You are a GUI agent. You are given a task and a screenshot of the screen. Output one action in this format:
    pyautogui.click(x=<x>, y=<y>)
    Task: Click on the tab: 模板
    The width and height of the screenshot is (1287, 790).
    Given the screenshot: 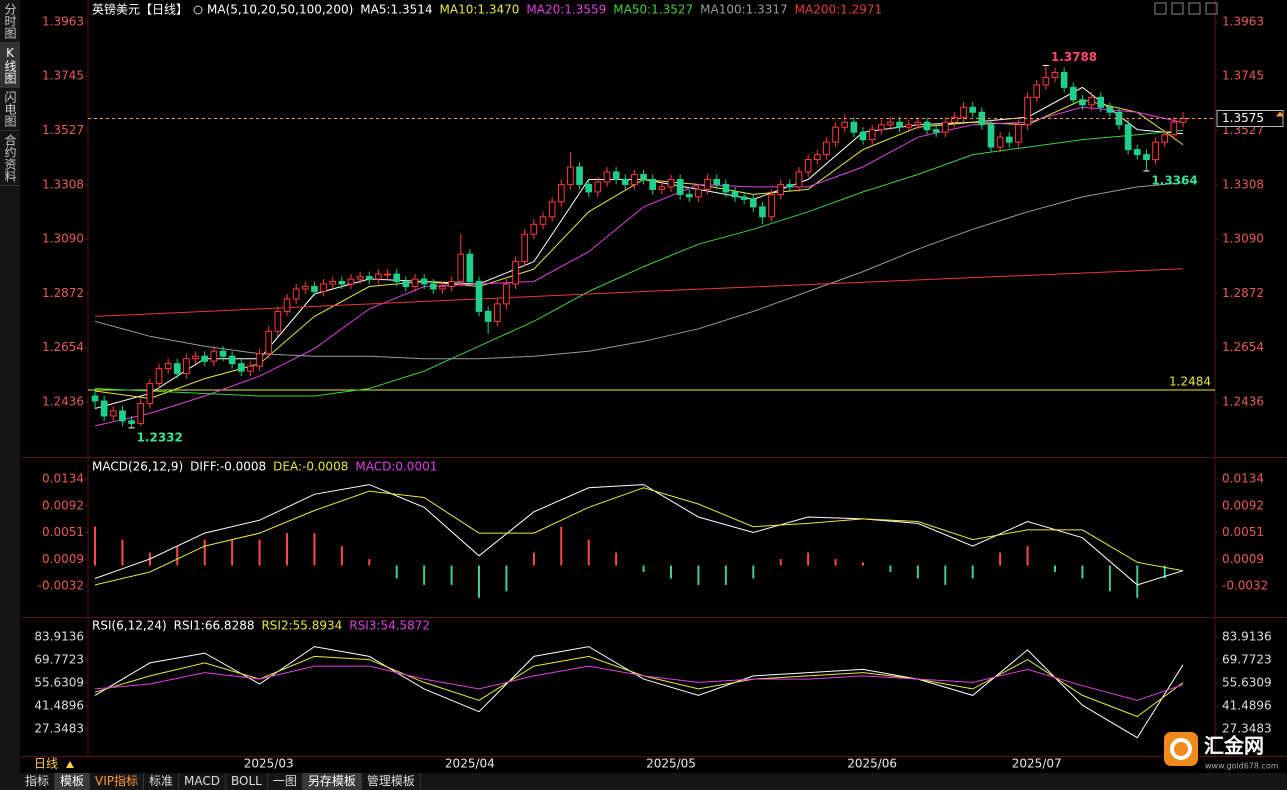 What is the action you would take?
    pyautogui.click(x=73, y=781)
    